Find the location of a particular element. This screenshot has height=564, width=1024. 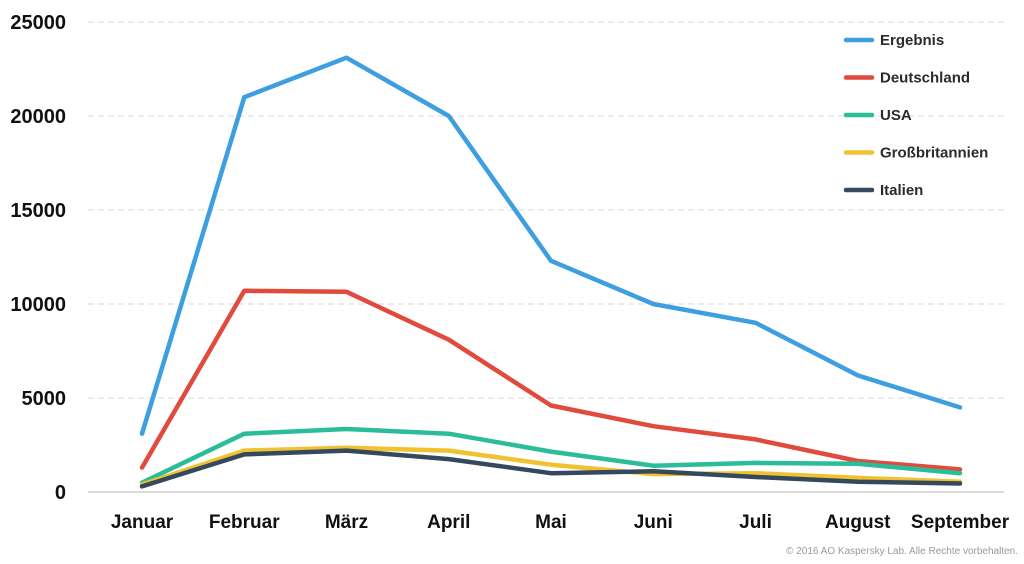

y-tick-label: 25000 is located at coordinates (38, 23).